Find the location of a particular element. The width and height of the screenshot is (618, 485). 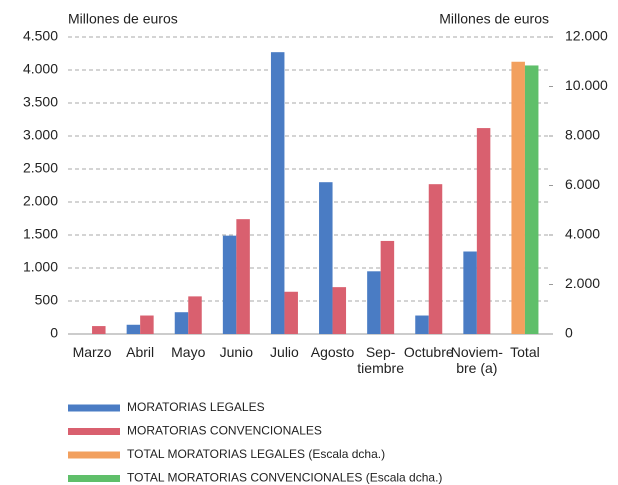

x-tick-label: Marzo is located at coordinates (92, 352).